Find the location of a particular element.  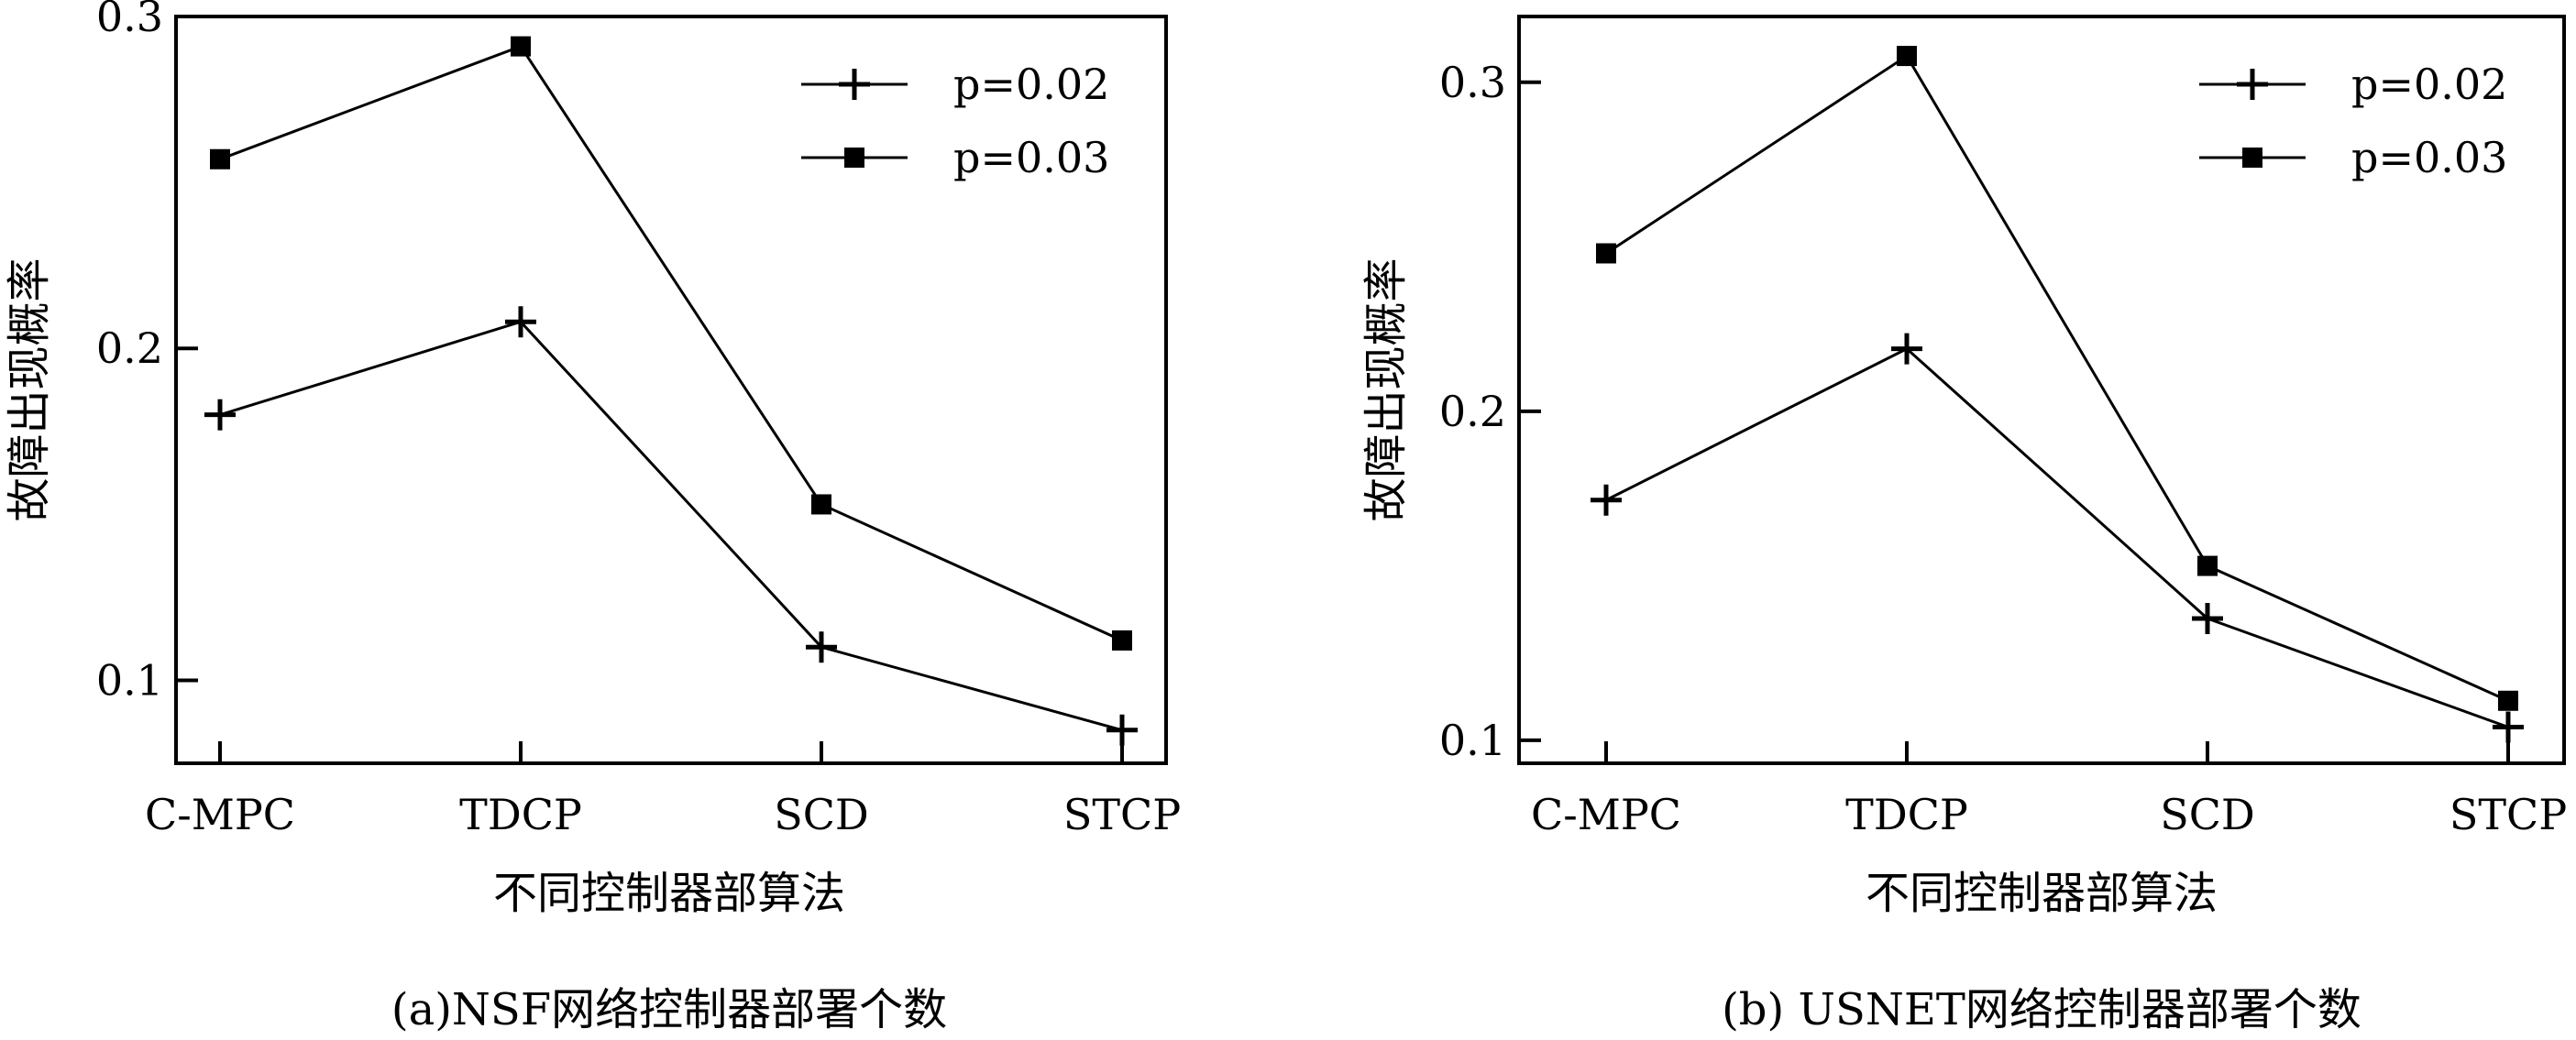

figure-caption: (a)NSF网络控制器部署个数 is located at coordinates (669, 1009).